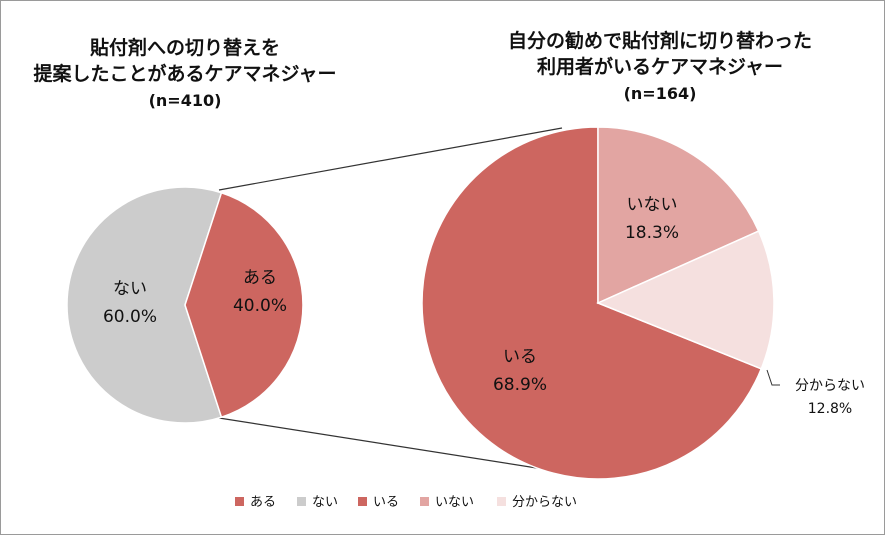 The image size is (885, 535). What do you see at coordinates (301, 501) in the screenshot?
I see `legend-swatch-nai` at bounding box center [301, 501].